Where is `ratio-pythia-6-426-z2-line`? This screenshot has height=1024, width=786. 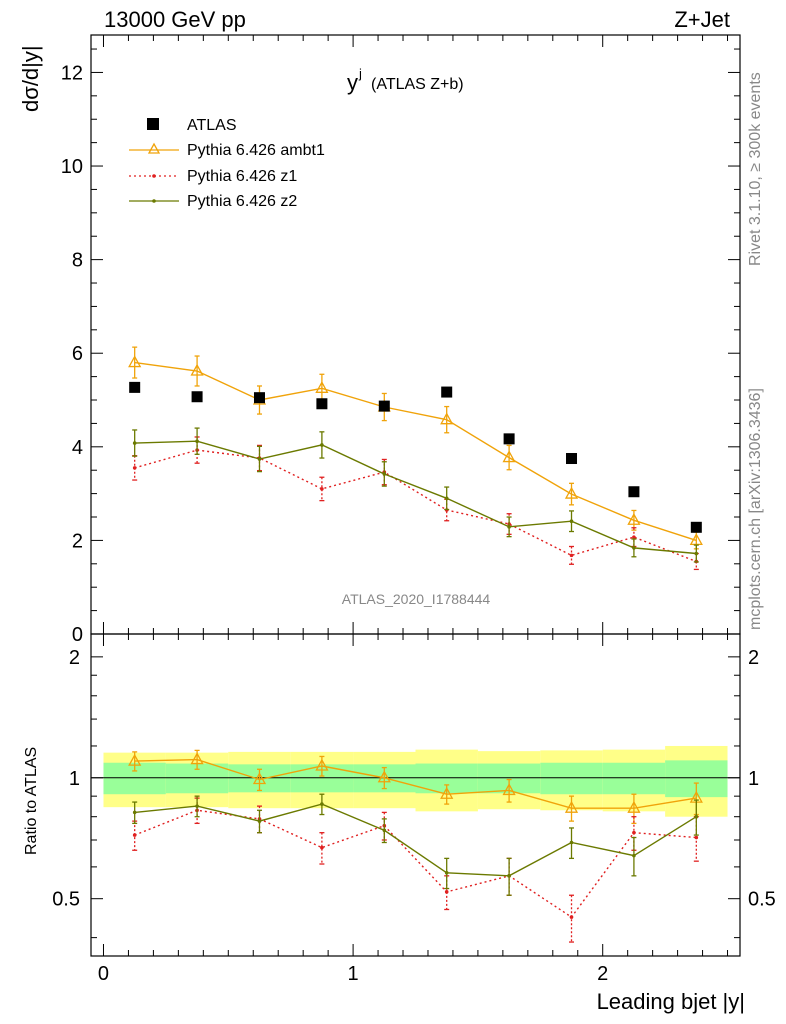 ratio-pythia-6-426-z2-line is located at coordinates (415, 840).